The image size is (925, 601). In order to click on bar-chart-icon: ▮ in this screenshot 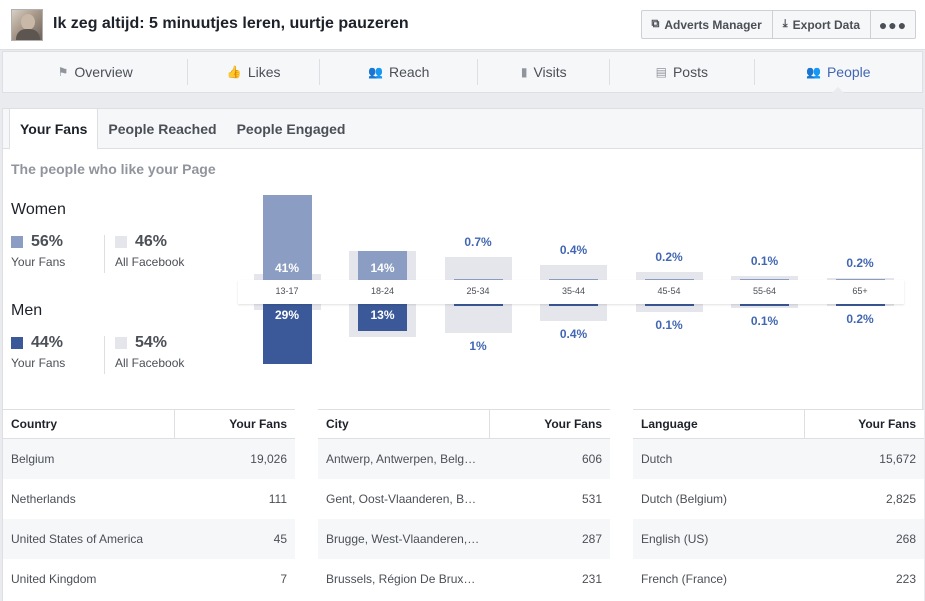, I will do `click(524, 72)`.